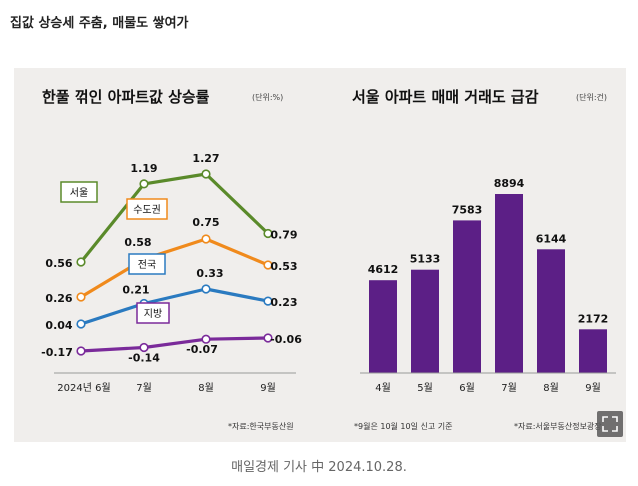  What do you see at coordinates (558, 426) in the screenshot?
I see `bar-chart-source: *자료:서울부동산정보광장` at bounding box center [558, 426].